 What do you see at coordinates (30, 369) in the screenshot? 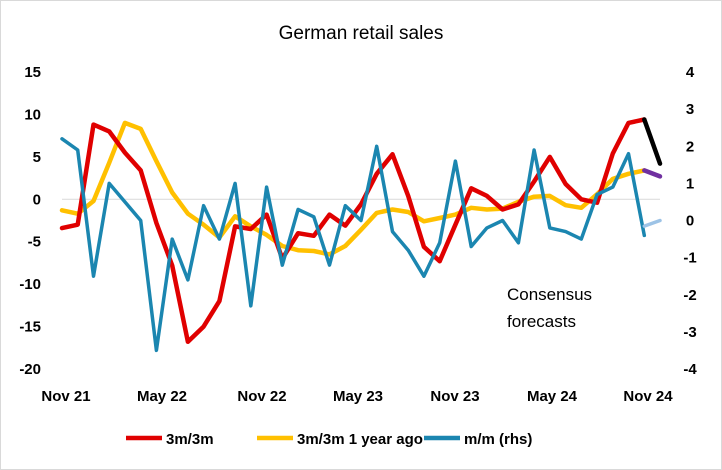
I see `left-tick-label: -20` at bounding box center [30, 369].